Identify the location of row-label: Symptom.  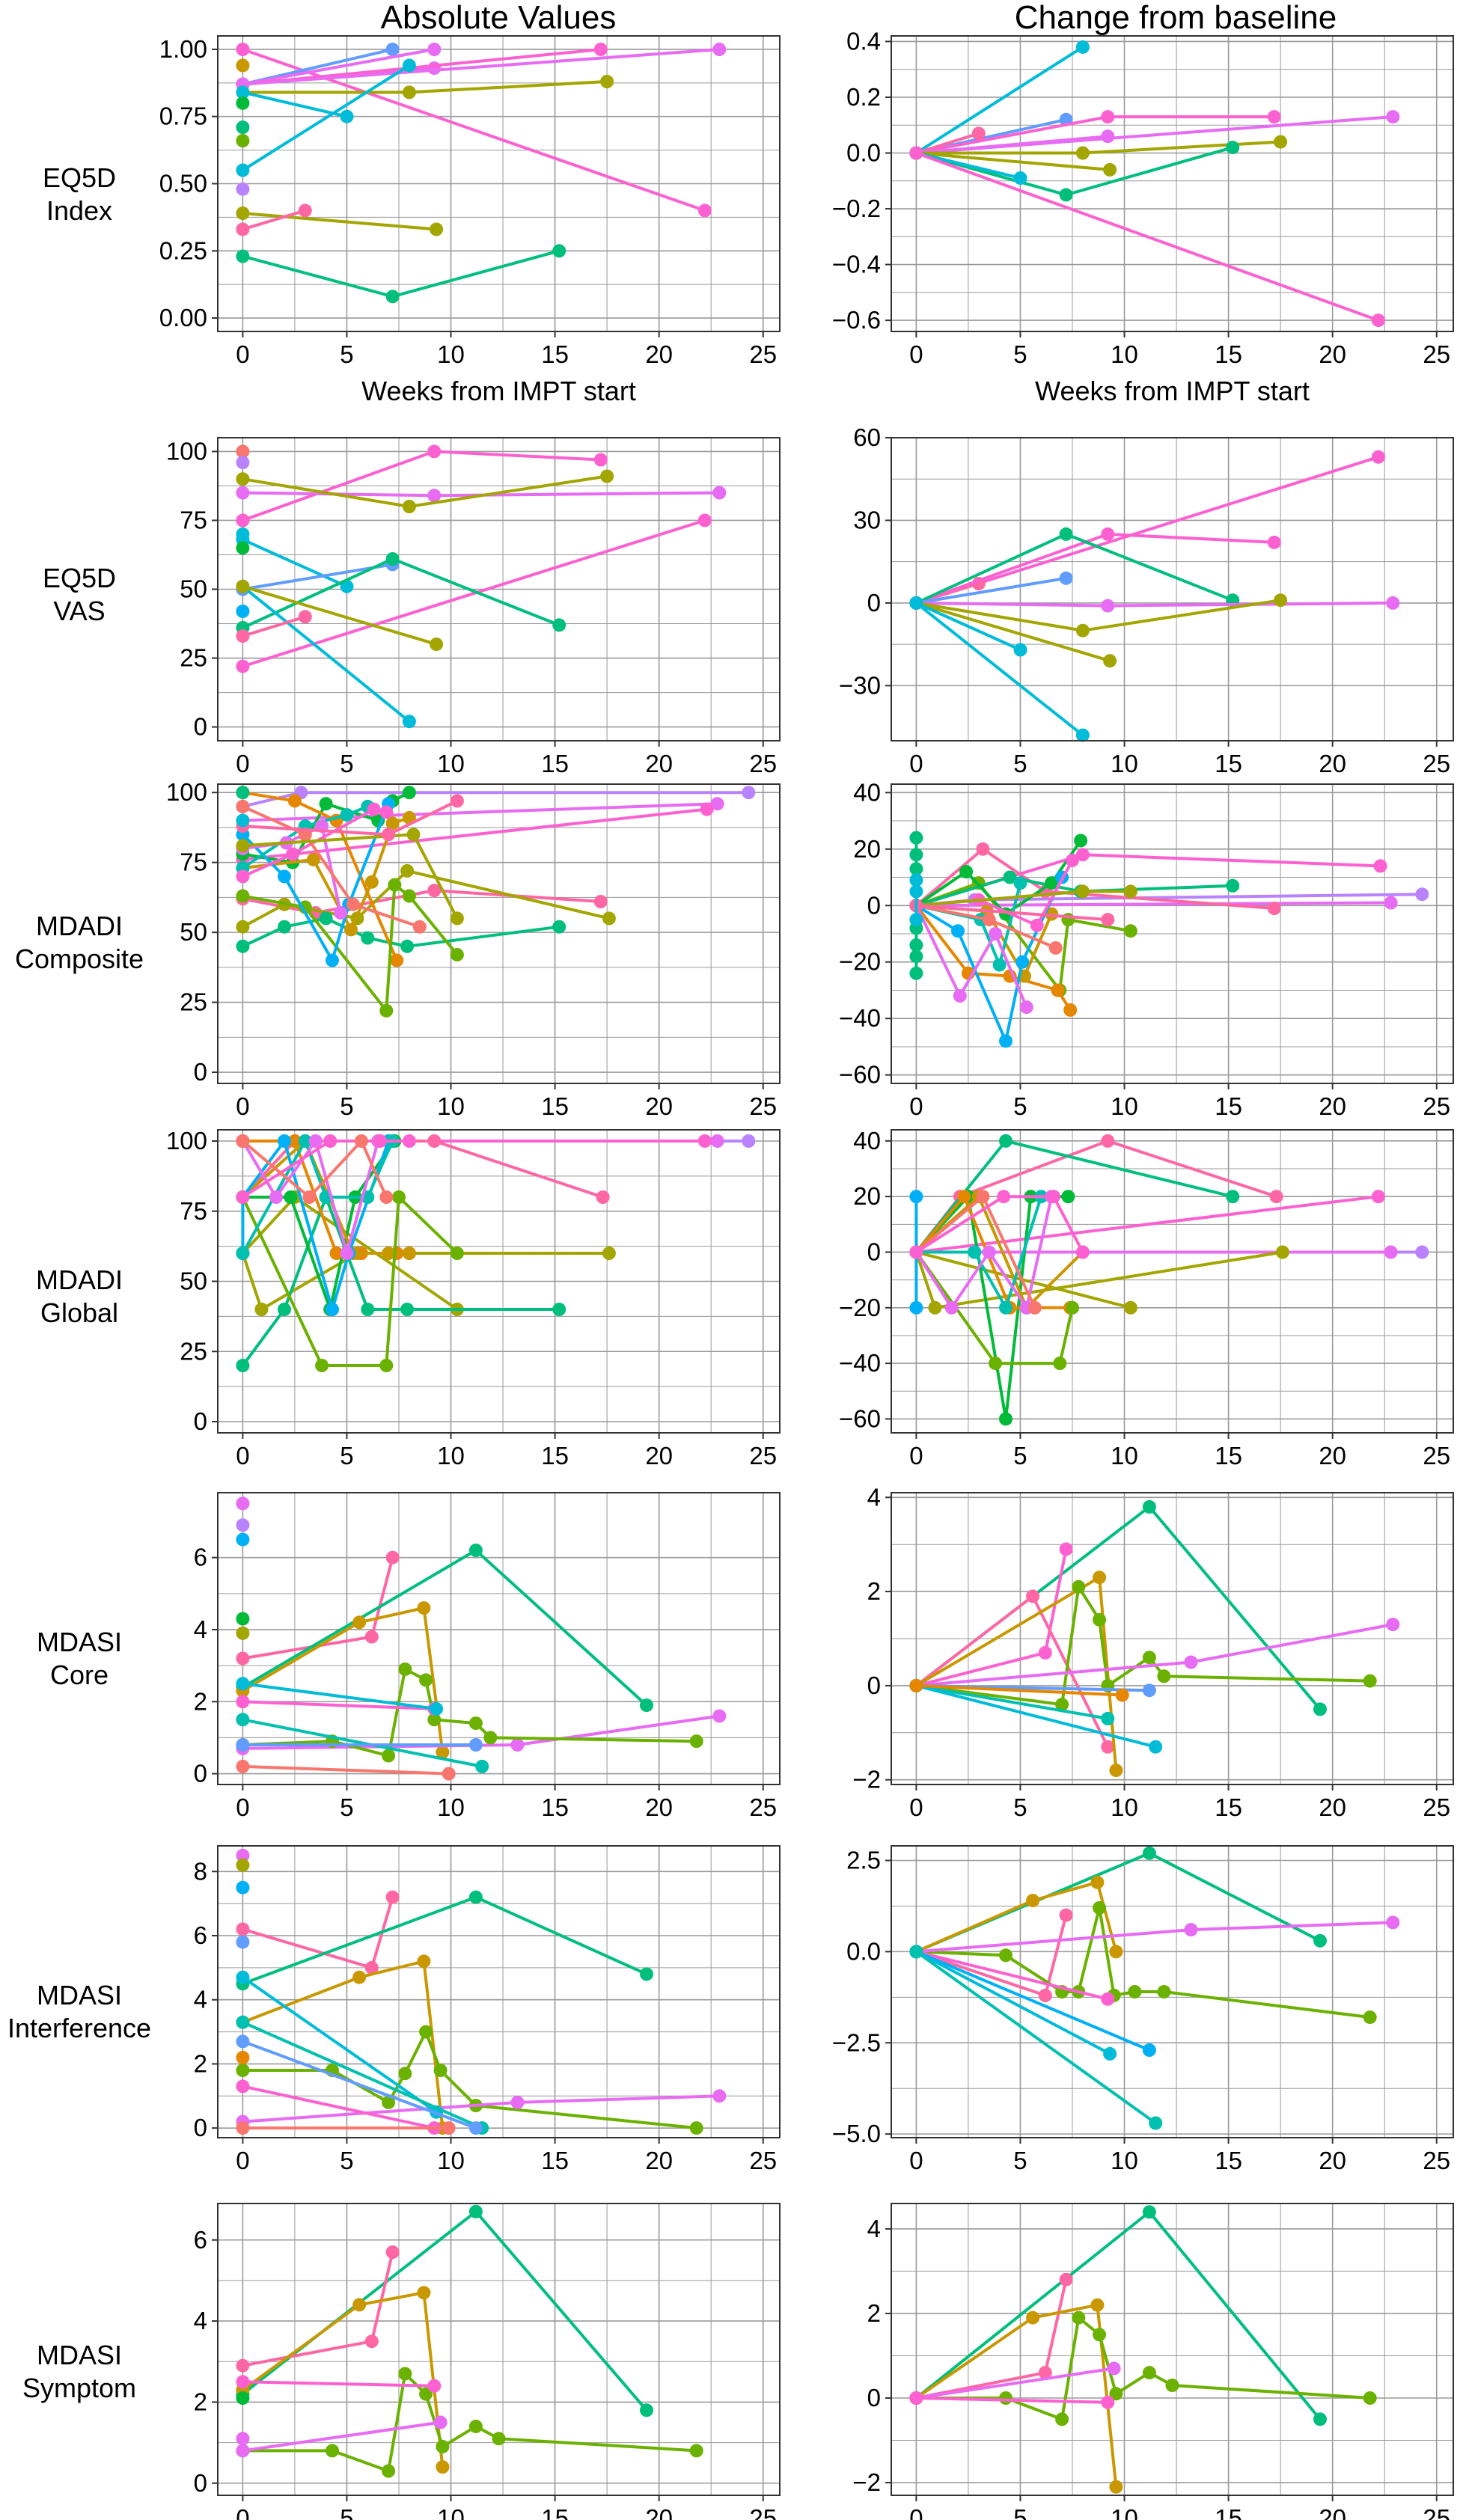
(79, 2388).